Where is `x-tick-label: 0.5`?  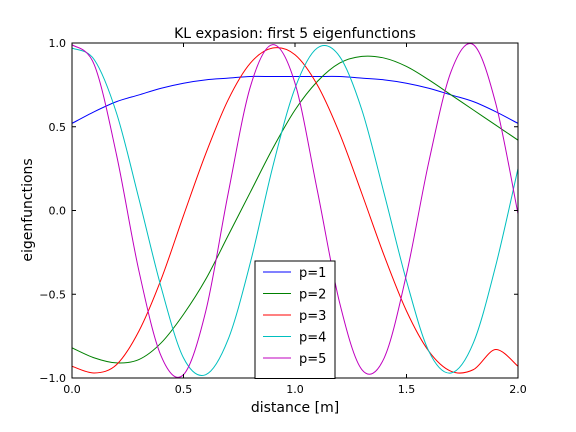
x-tick-label: 0.5 is located at coordinates (184, 389).